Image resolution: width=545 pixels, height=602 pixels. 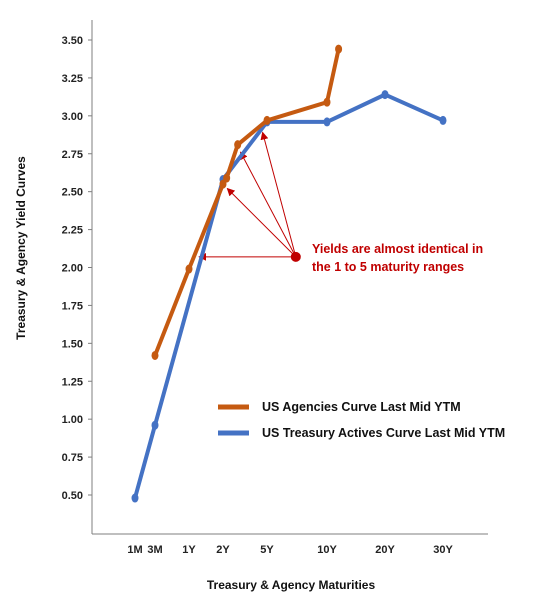 I want to click on legend-label: US Treasury Actives Curve Last Mid YTM, so click(x=383, y=433).